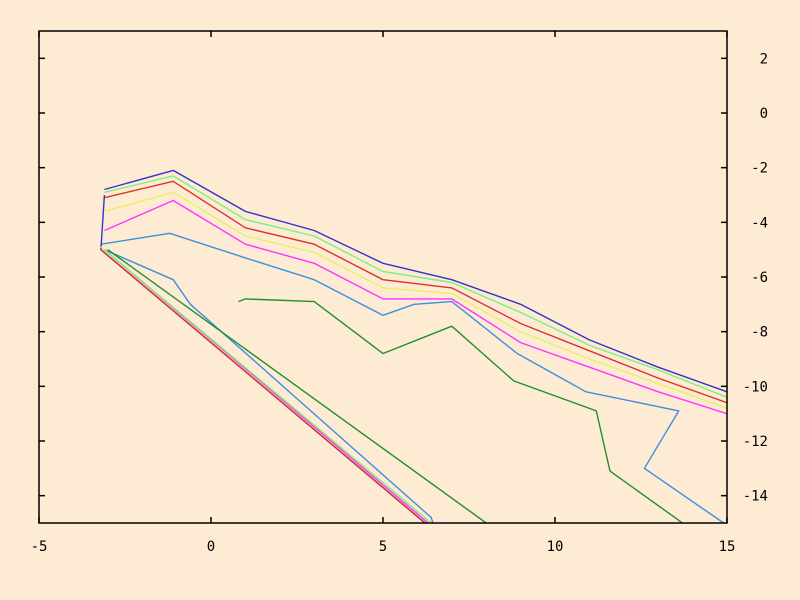 The width and height of the screenshot is (800, 600). Describe the element at coordinates (755, 497) in the screenshot. I see `y-tick-label: -14` at that location.